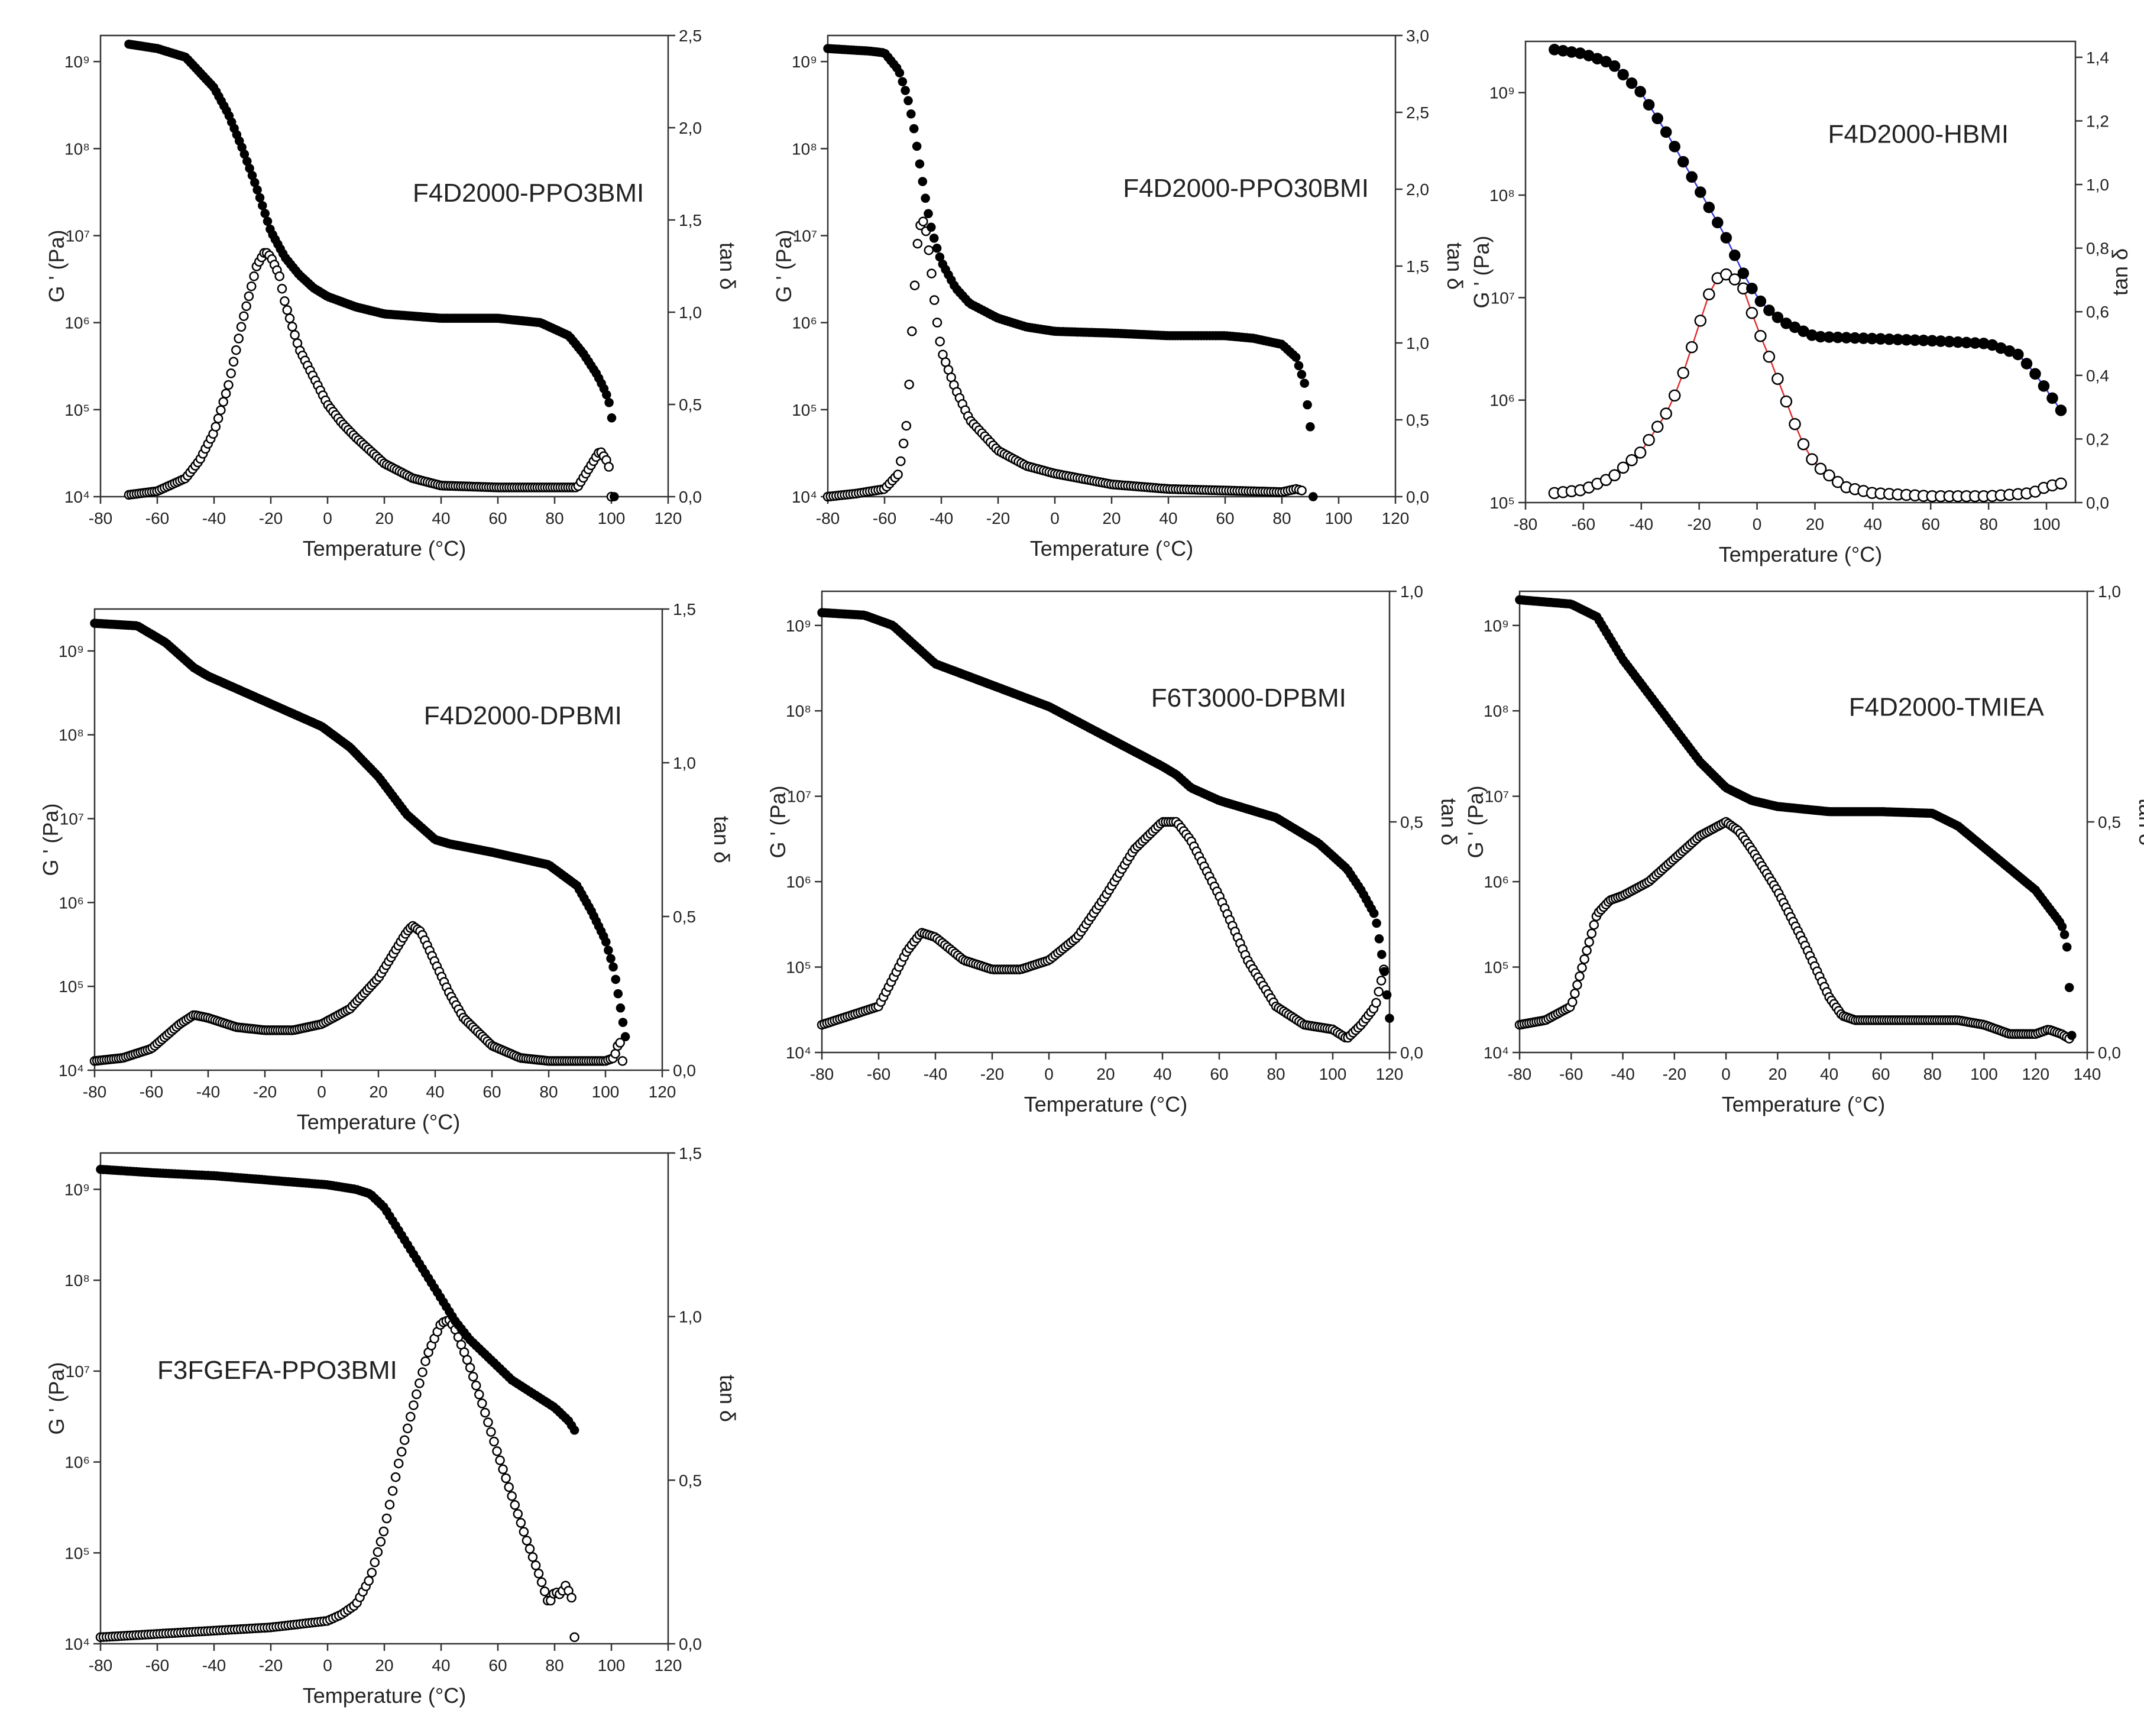  What do you see at coordinates (1475, 822) in the screenshot?
I see `y-axis-title: G ' (Pa)` at bounding box center [1475, 822].